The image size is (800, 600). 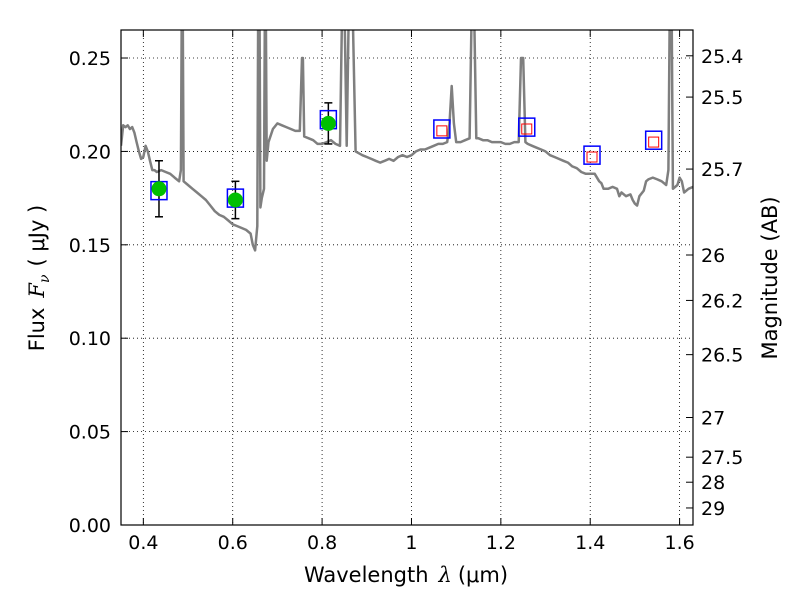 I want to click on mag-tick-label: 28, so click(x=713, y=483).